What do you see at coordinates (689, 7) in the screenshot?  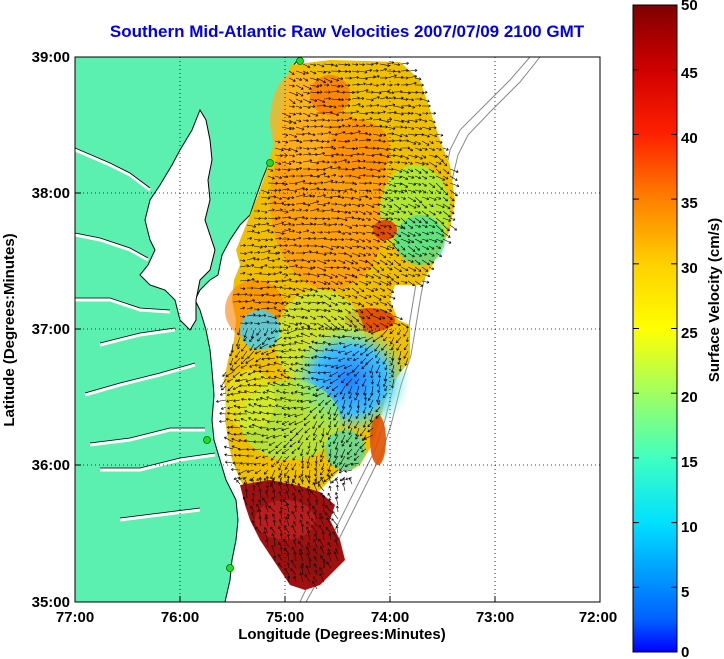 I see `colorbar-tick: 50` at bounding box center [689, 7].